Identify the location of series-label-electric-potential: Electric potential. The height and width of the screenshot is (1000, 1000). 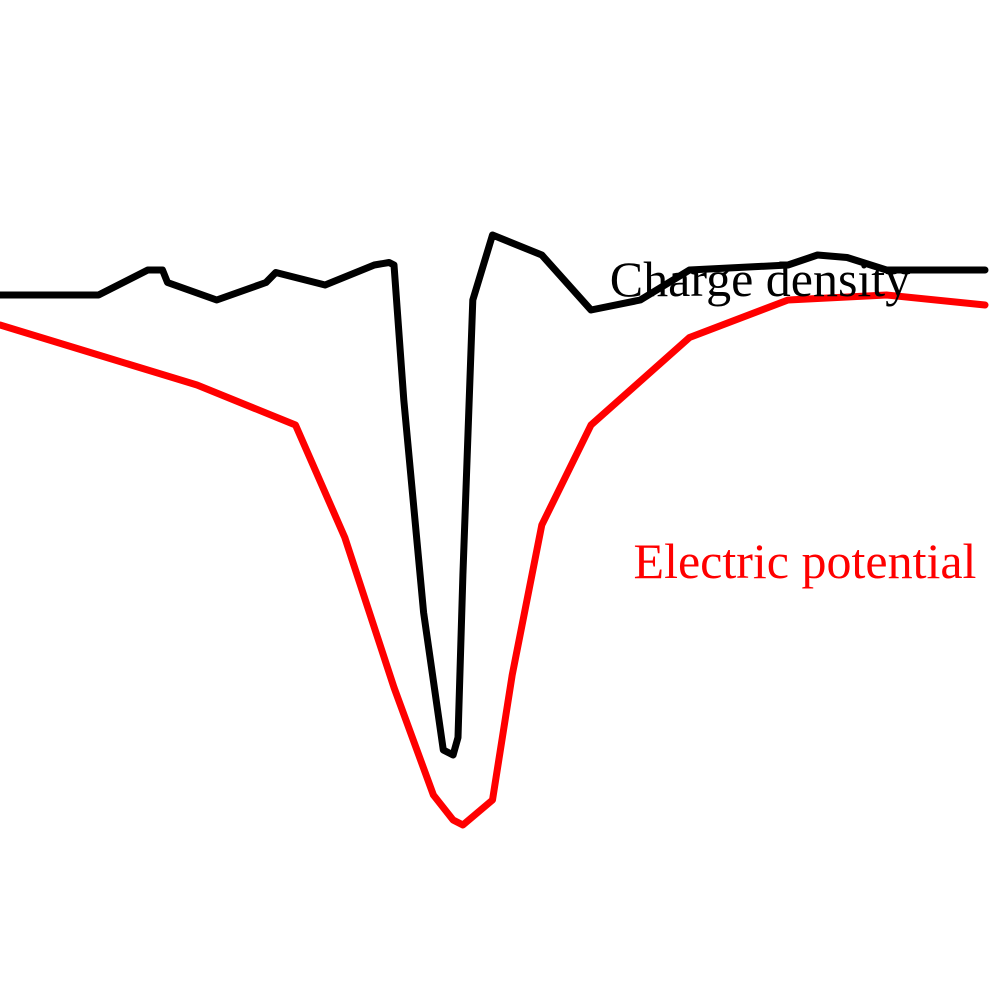
(805, 561).